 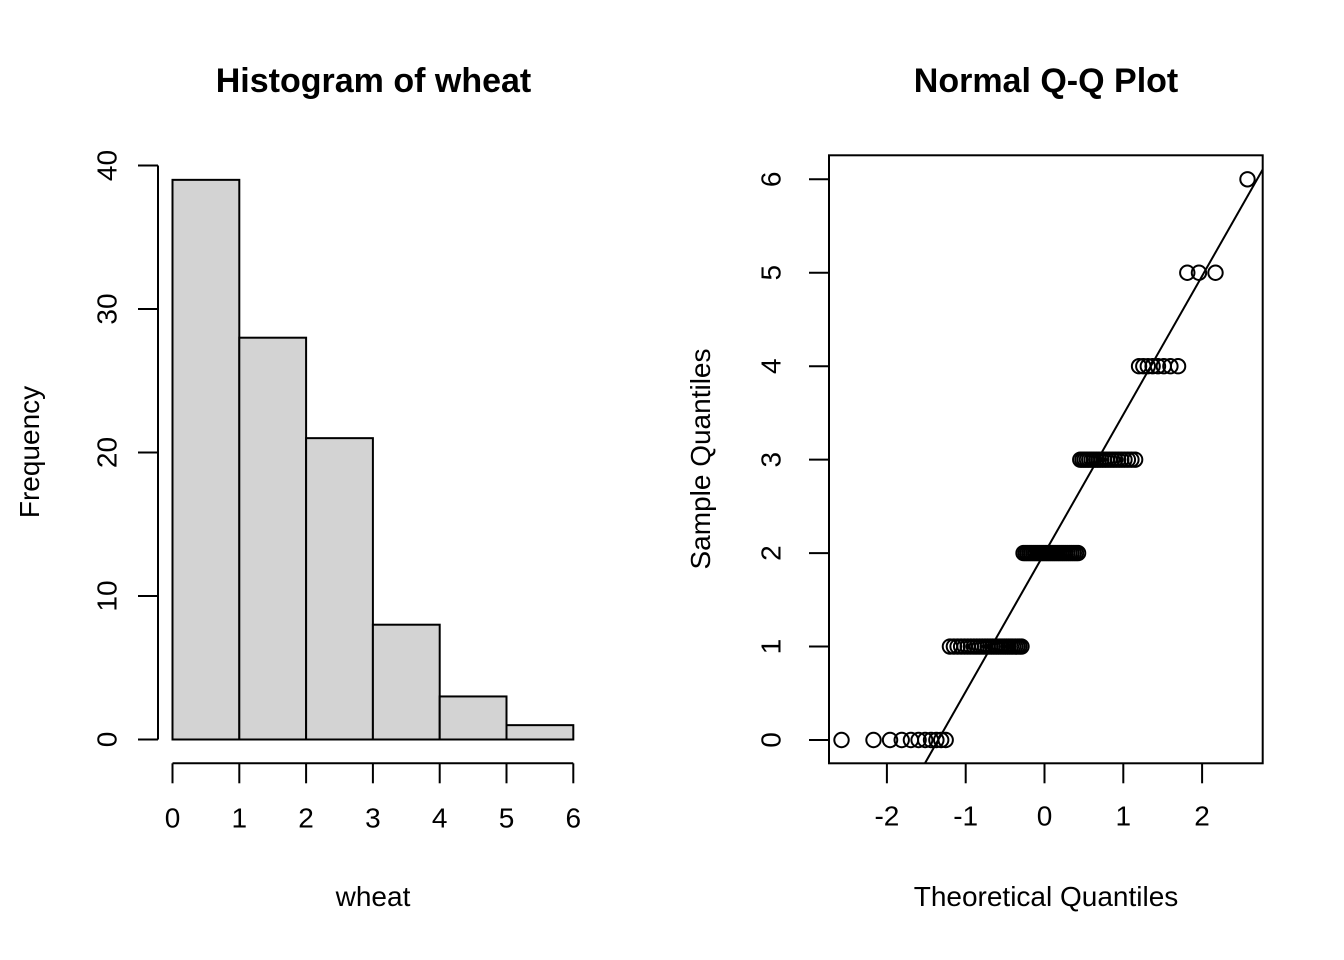 What do you see at coordinates (440, 818) in the screenshot?
I see `histogram-x-tick-label: 4` at bounding box center [440, 818].